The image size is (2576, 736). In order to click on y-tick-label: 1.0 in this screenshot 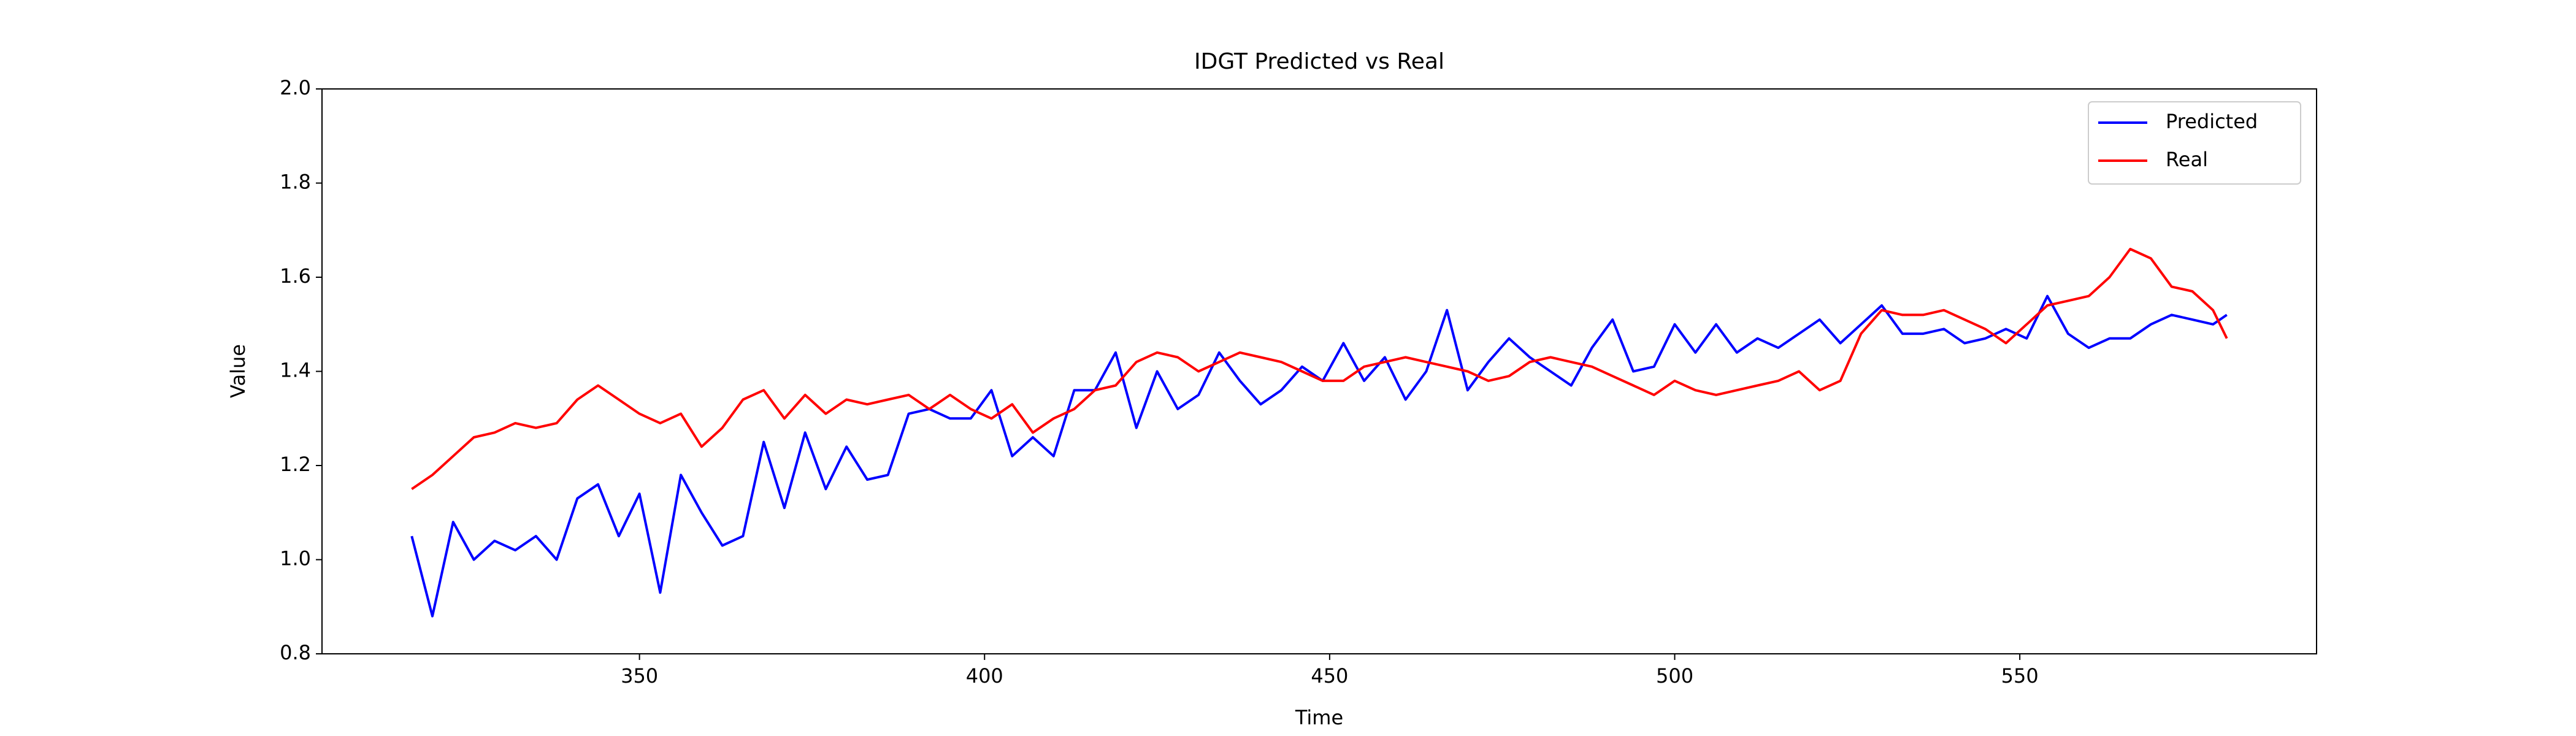, I will do `click(295, 558)`.